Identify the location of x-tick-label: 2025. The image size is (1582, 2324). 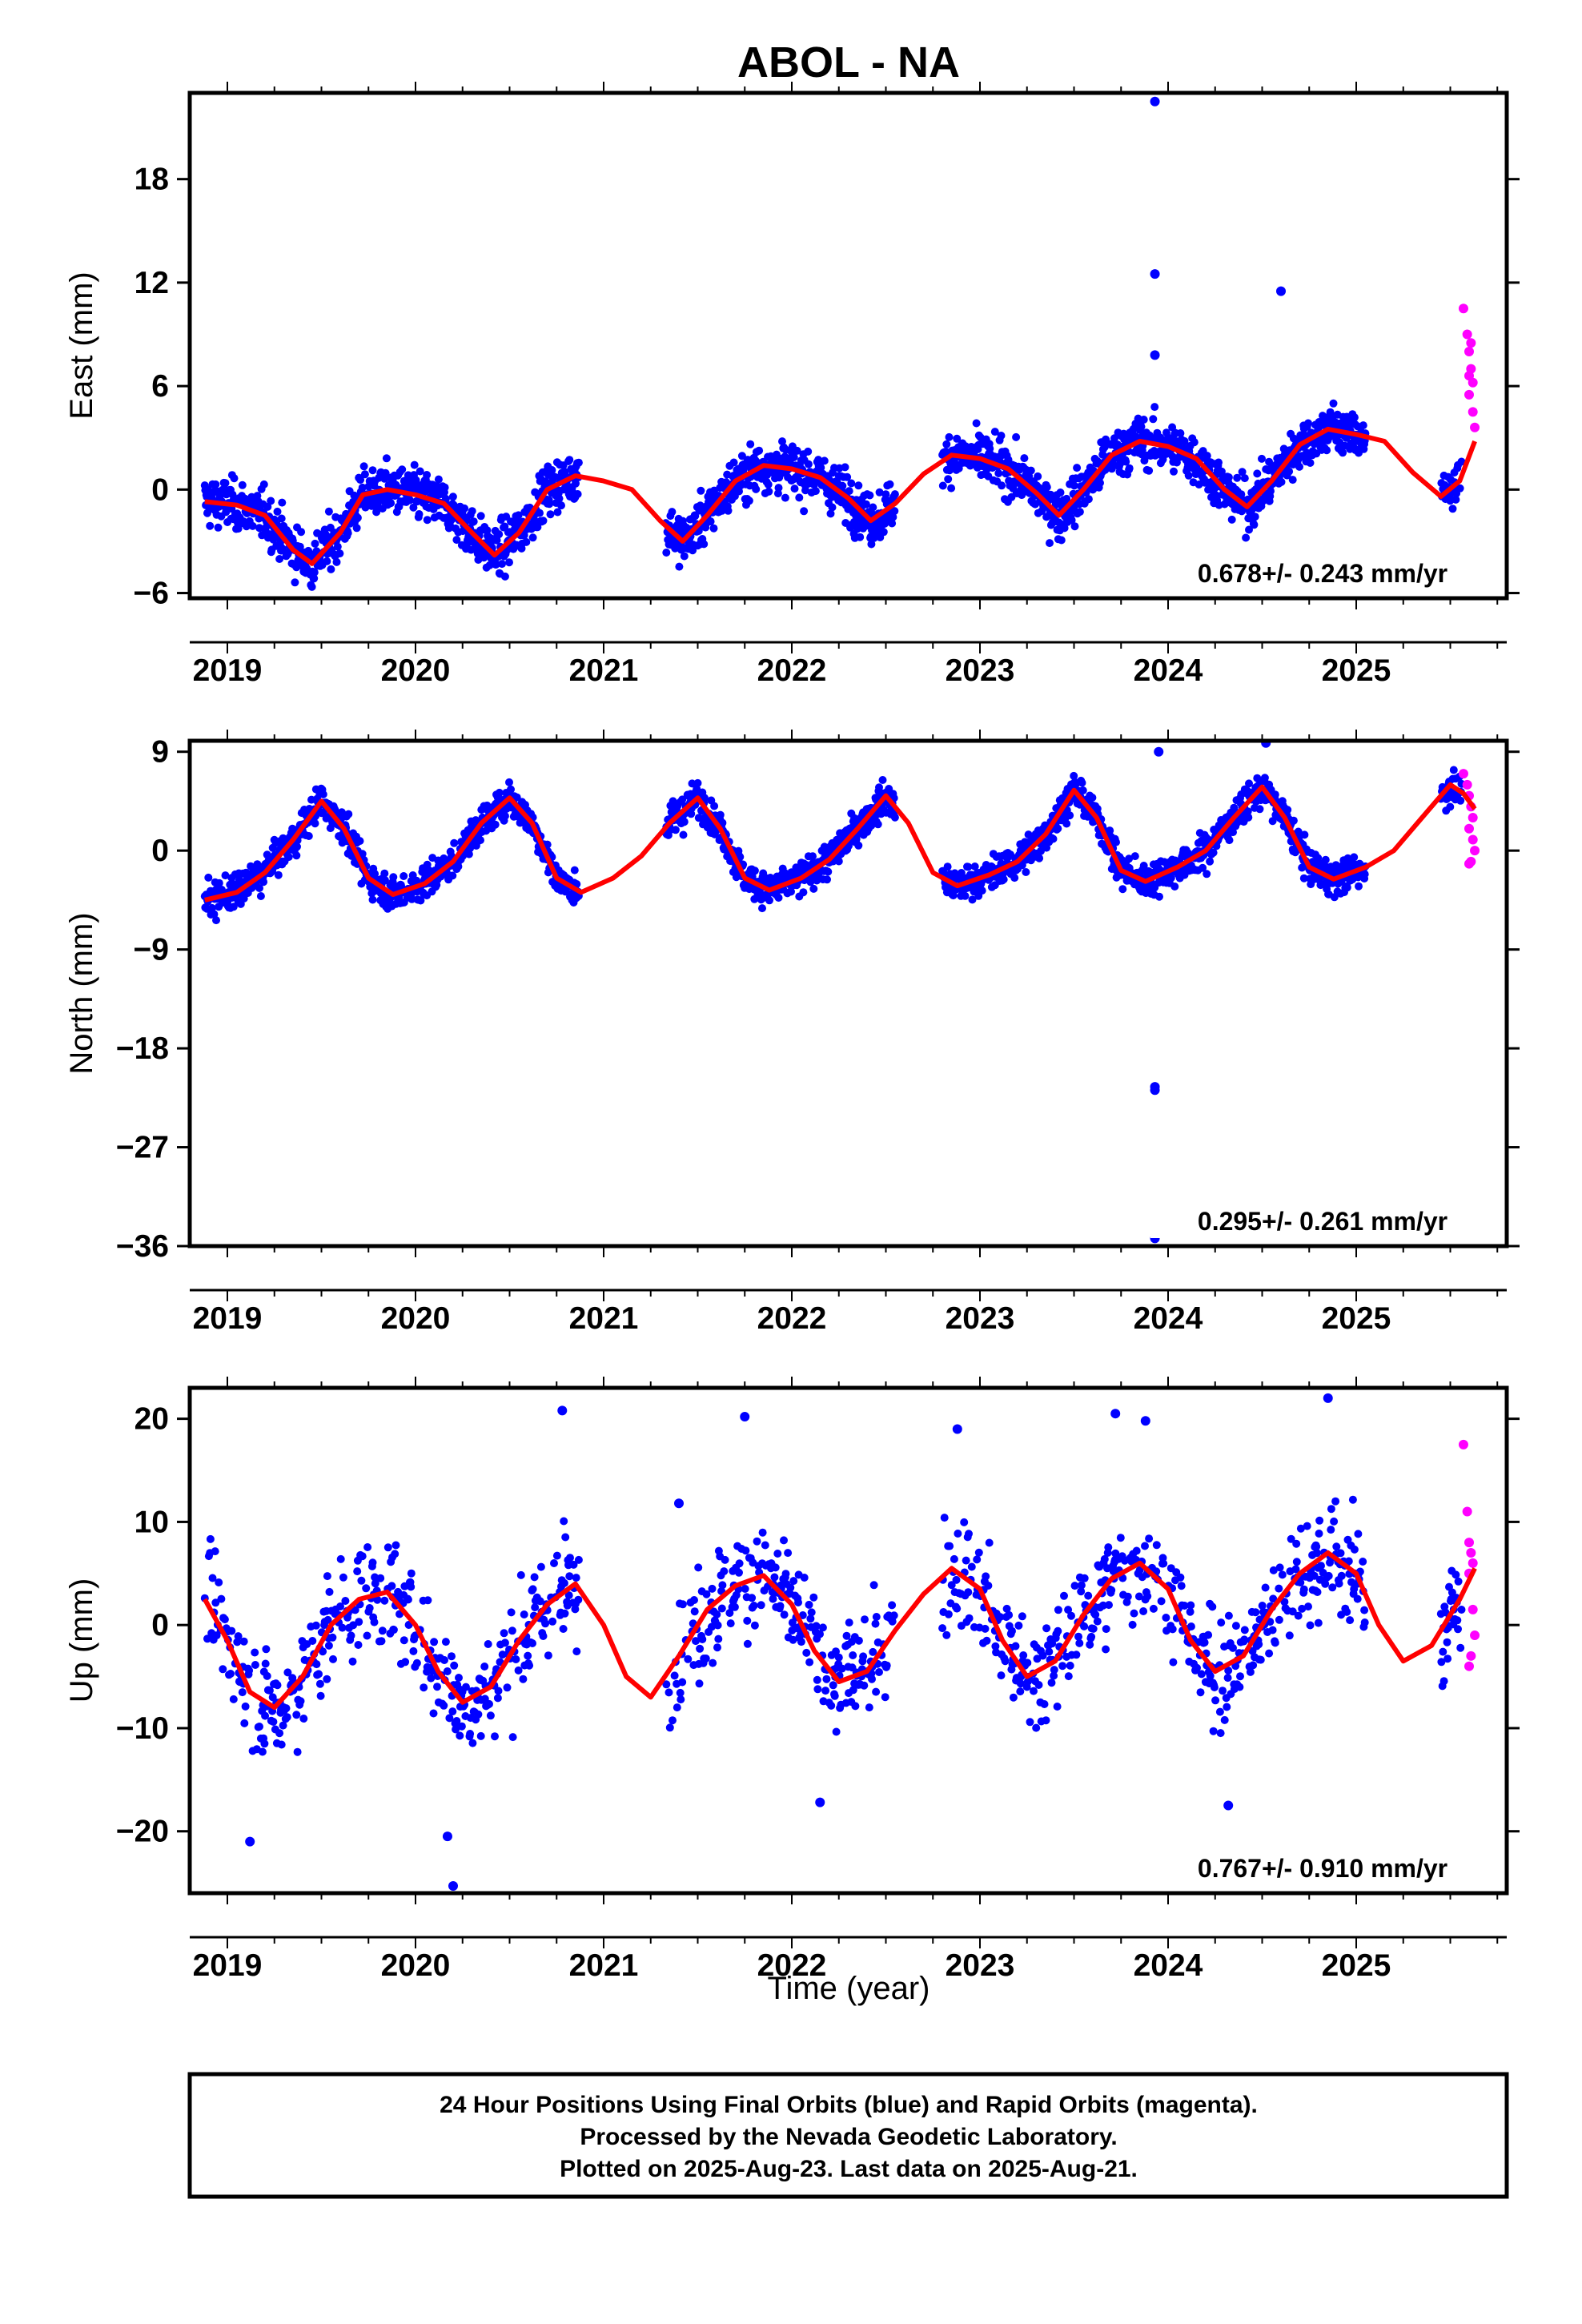
(1356, 671).